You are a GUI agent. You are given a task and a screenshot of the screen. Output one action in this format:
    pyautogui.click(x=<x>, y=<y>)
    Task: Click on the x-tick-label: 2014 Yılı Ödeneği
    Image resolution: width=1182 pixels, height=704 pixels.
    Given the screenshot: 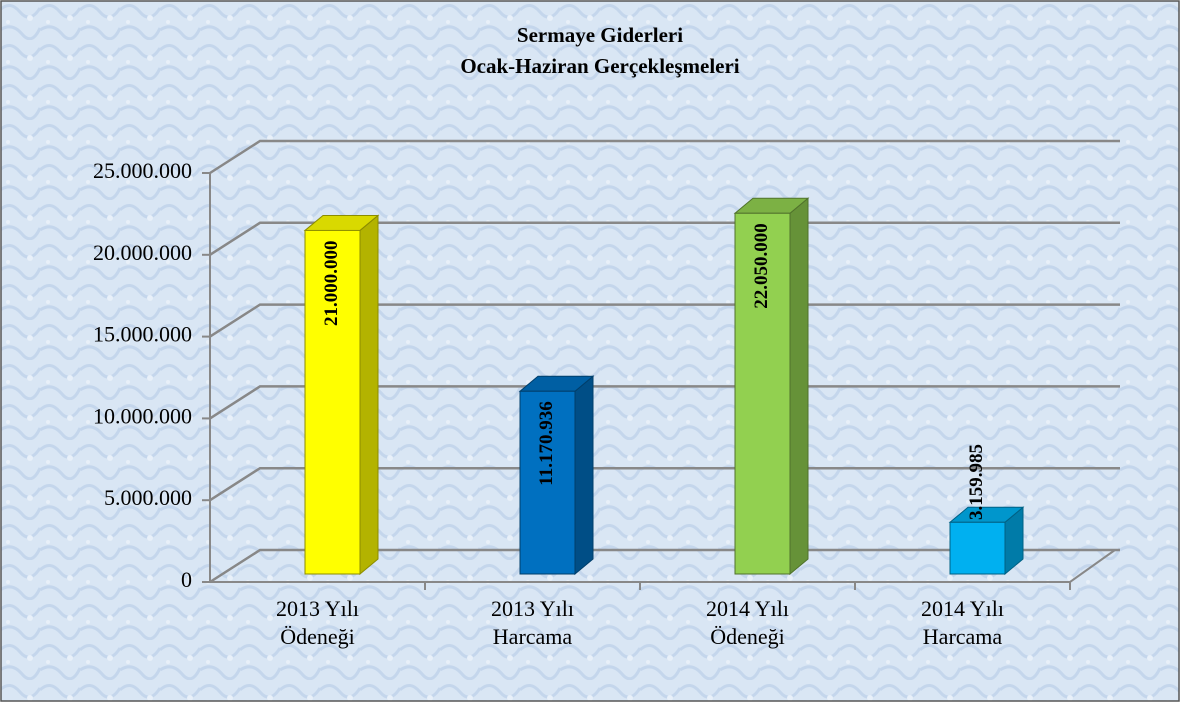 What is the action you would take?
    pyautogui.click(x=747, y=622)
    